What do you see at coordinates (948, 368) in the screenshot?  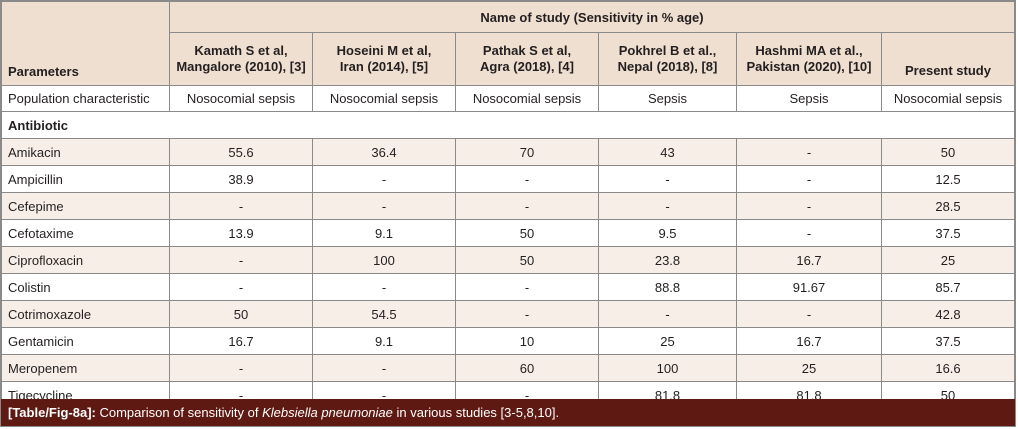 I see `table-cell: 16.6` at bounding box center [948, 368].